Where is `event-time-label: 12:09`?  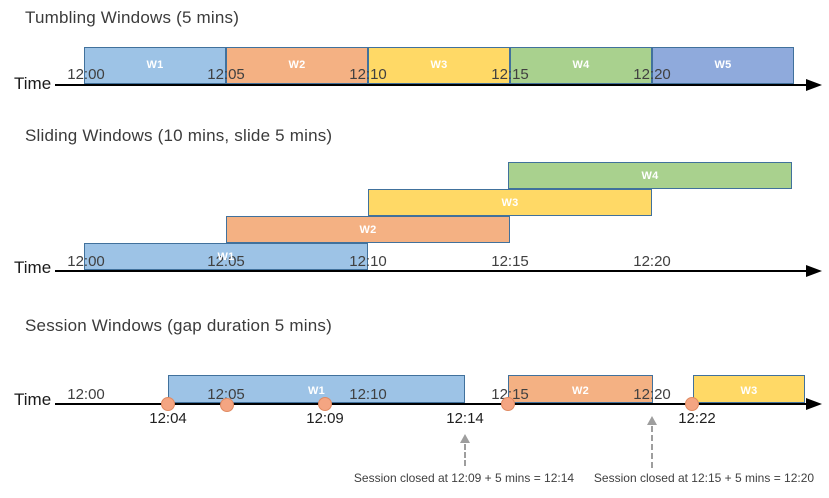 event-time-label: 12:09 is located at coordinates (325, 418).